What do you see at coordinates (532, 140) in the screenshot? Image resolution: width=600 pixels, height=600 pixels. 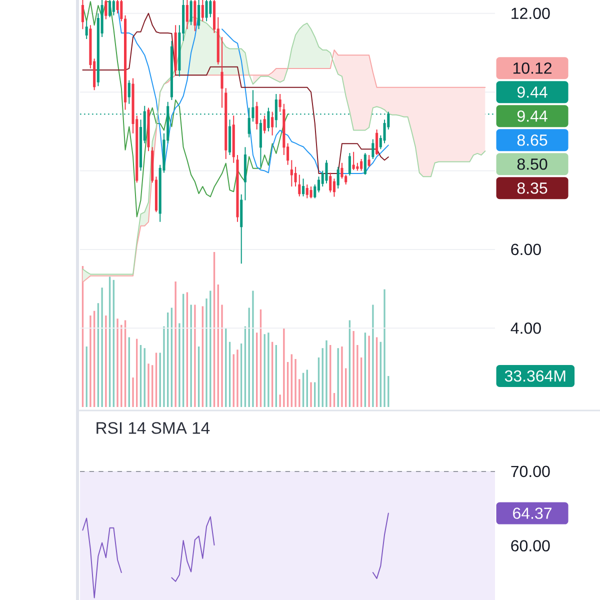 I see `text: 8.65` at bounding box center [532, 140].